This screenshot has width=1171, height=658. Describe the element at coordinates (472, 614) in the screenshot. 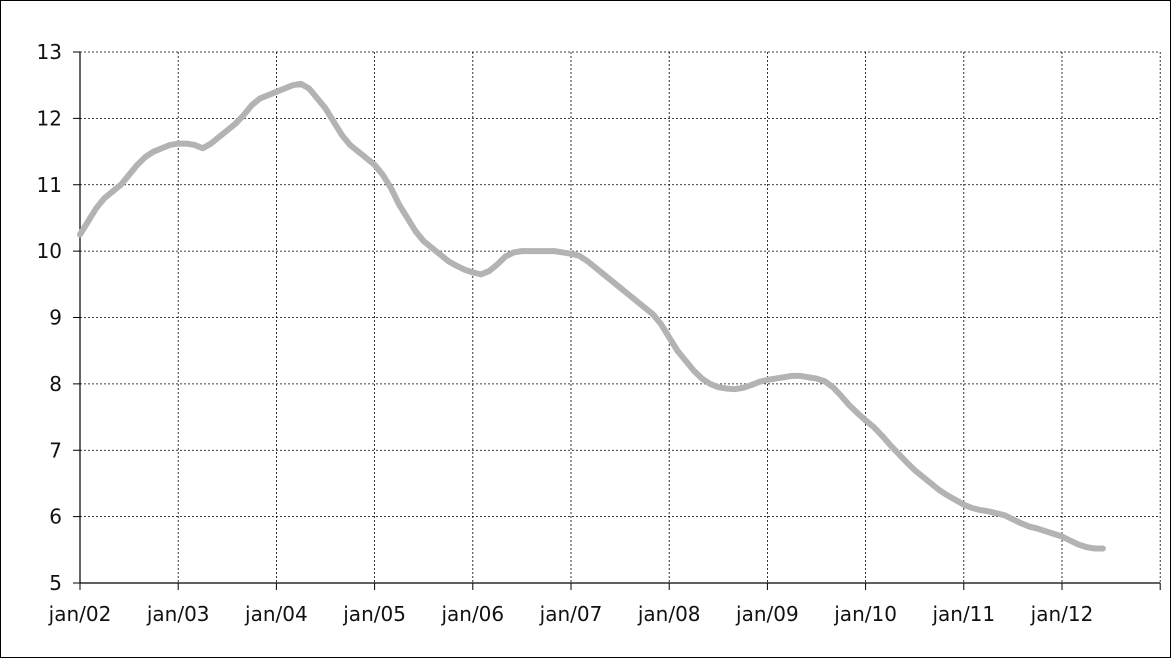

I see `x-tick-label: jan/06` at that location.